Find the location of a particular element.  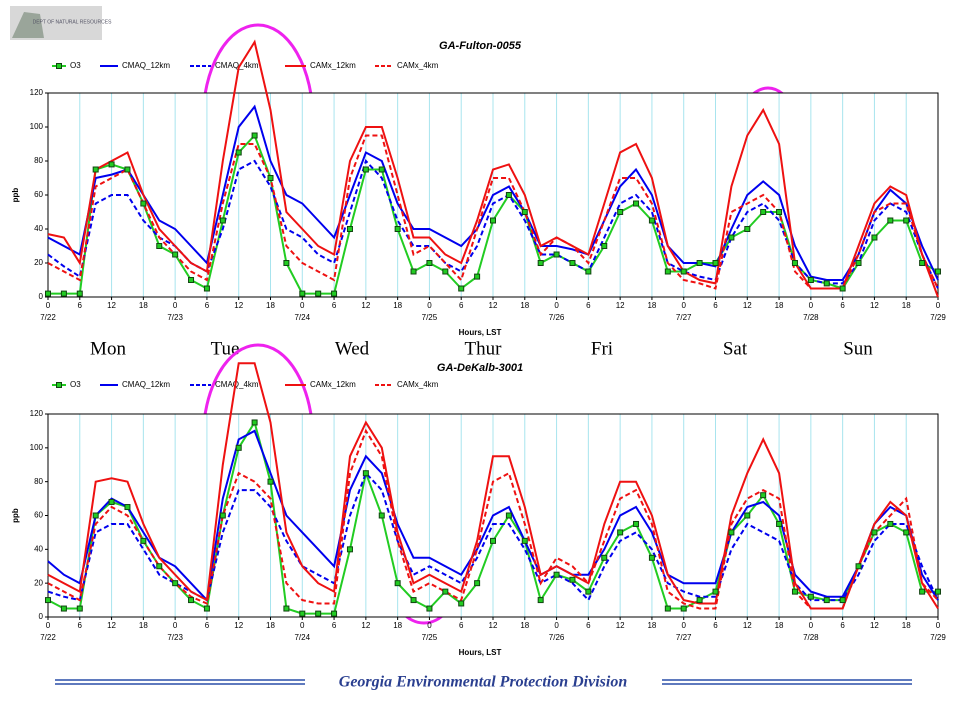

day-label: Mon is located at coordinates (108, 348).